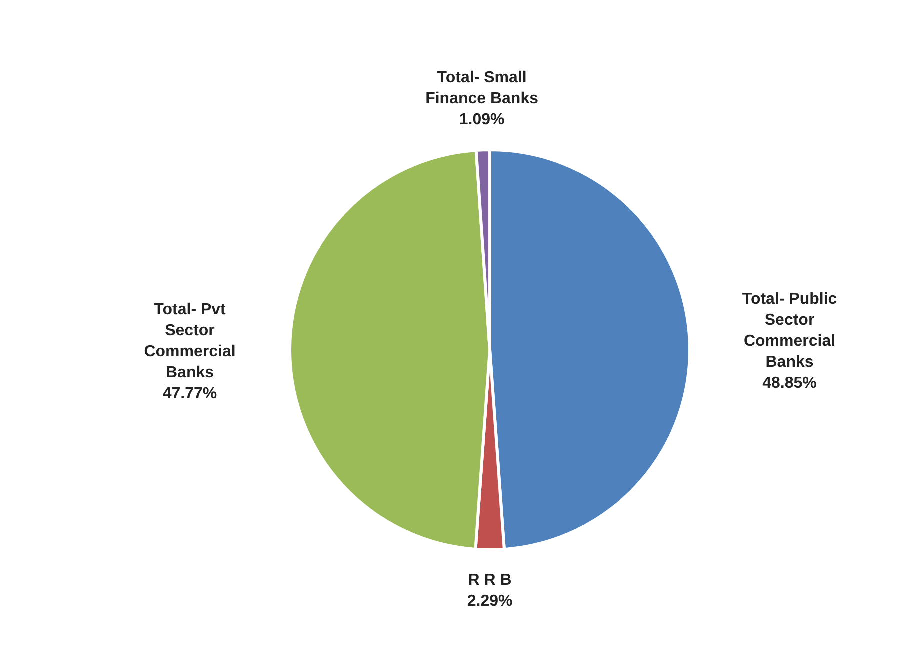 This screenshot has width=899, height=665. I want to click on slice-label: Total- Public Sector Commercial Banks, so click(790, 331).